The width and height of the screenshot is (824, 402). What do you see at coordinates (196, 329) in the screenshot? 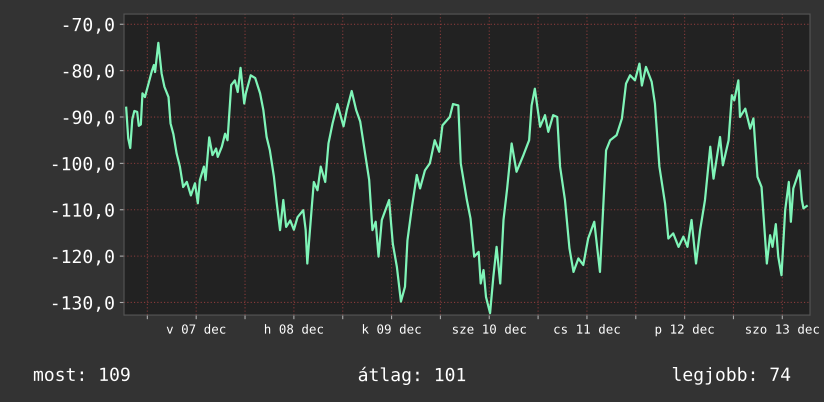
I see `x-tick-label: v 07 dec` at bounding box center [196, 329].